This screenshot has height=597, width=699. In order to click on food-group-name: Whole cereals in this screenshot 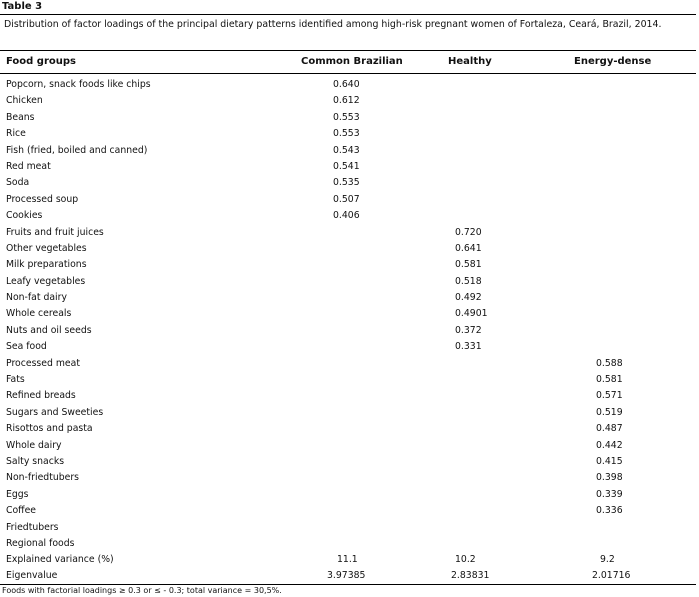, I will do `click(39, 314)`.